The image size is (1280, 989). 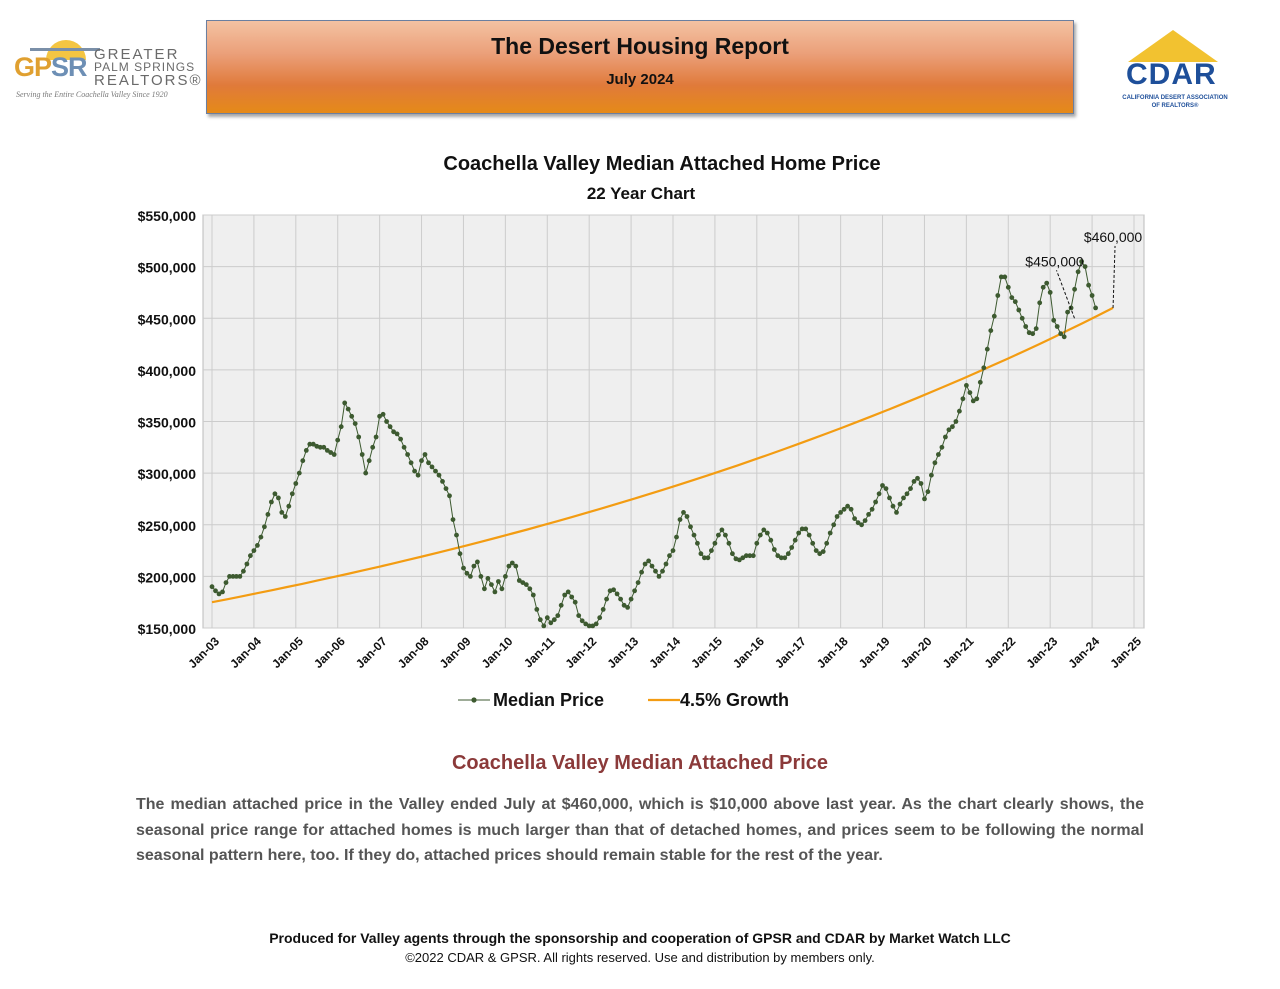 I want to click on annotation-label: $460,000, so click(x=1113, y=237).